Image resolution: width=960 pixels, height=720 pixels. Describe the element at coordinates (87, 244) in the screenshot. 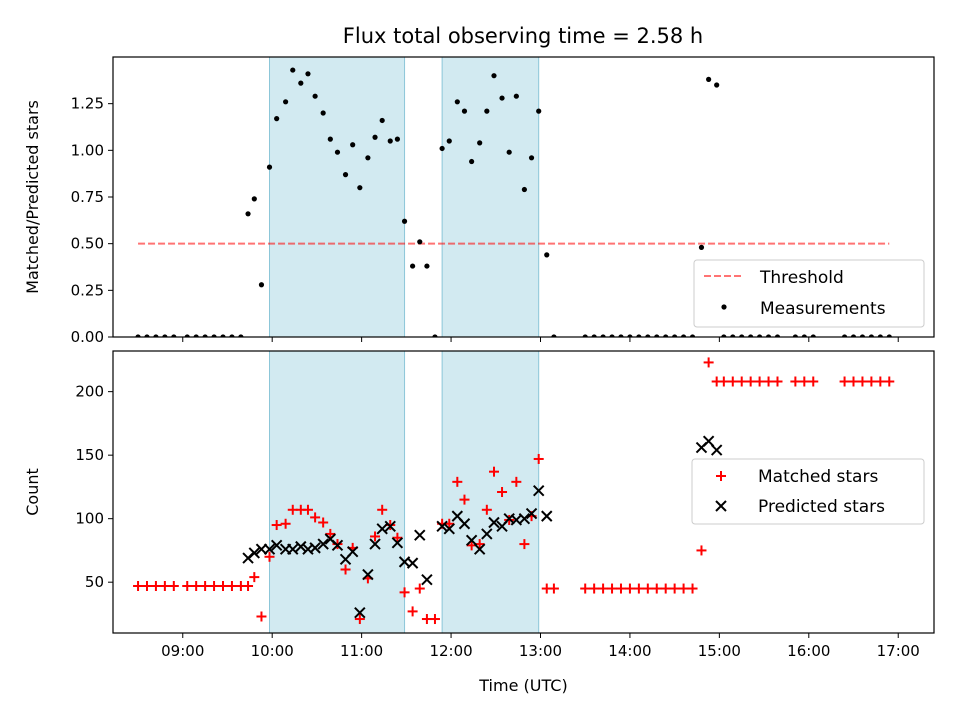

I see `y-tick-label: 0.50` at that location.